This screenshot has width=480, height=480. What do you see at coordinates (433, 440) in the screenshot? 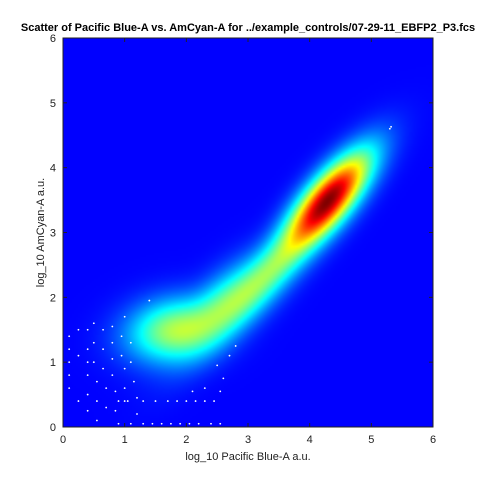
I see `x-tick-label: 6` at bounding box center [433, 440].